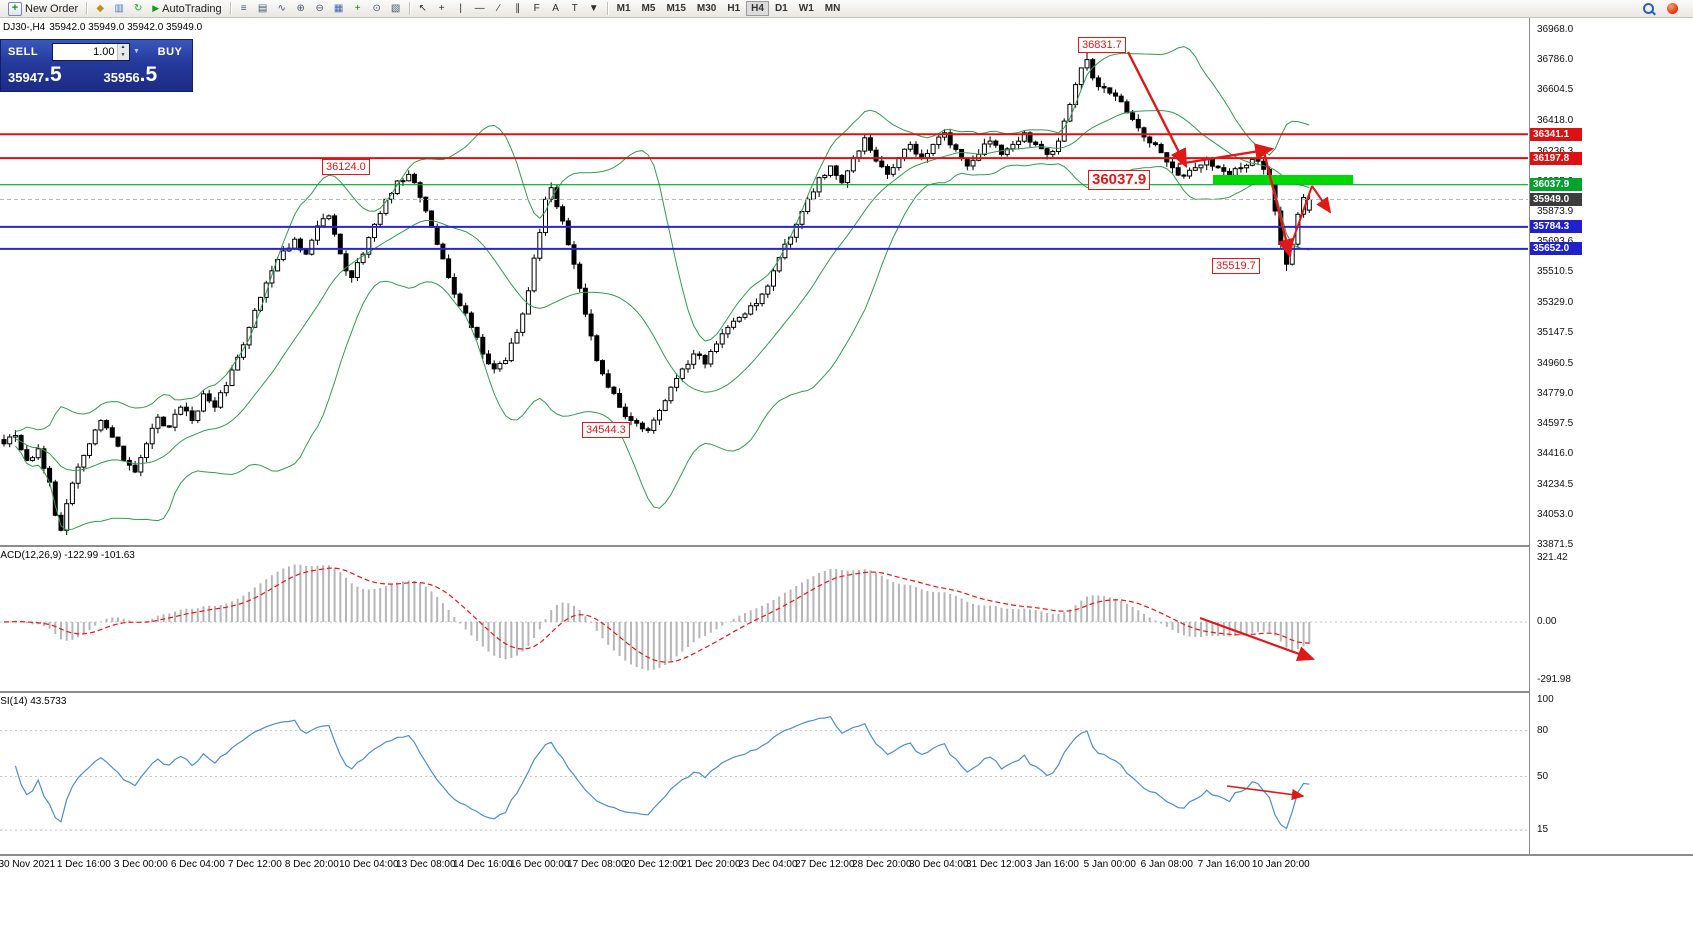 The image size is (1693, 941). Describe the element at coordinates (15, 8) in the screenshot. I see `new-order-icon: +` at that location.